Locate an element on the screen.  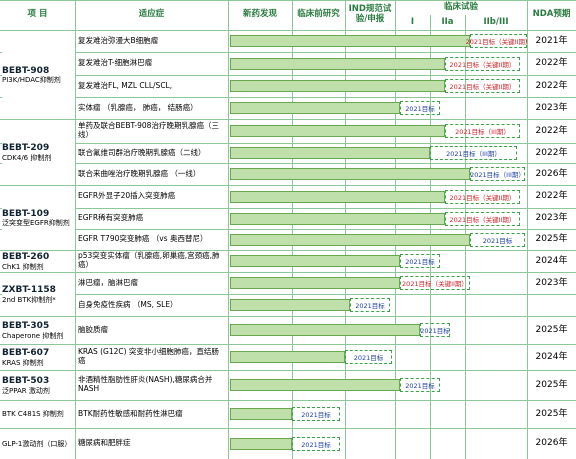
project-cell: BEBT-305 Chaperone 抑制剂 is located at coordinates (38, 330).